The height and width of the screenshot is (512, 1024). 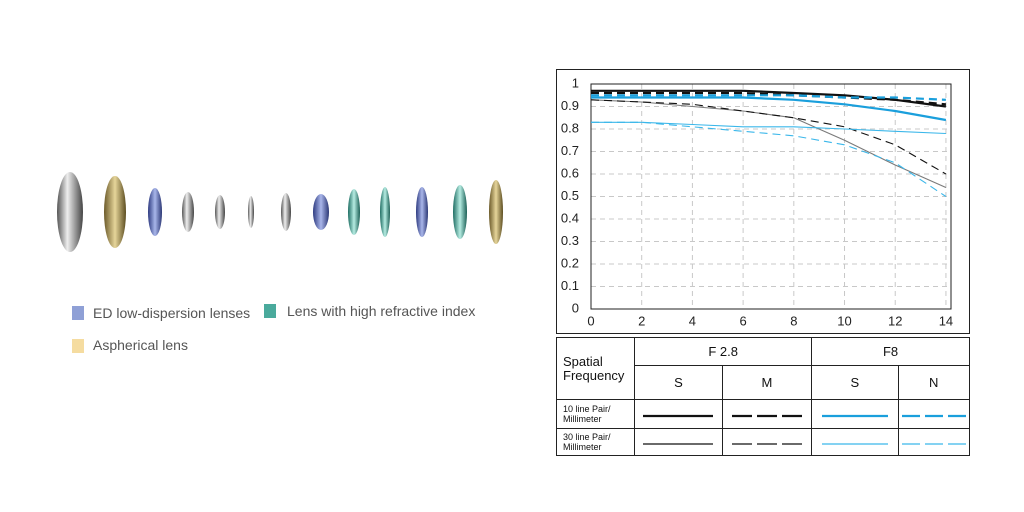 I want to click on y-tick-label: 0.4, so click(x=570, y=217).